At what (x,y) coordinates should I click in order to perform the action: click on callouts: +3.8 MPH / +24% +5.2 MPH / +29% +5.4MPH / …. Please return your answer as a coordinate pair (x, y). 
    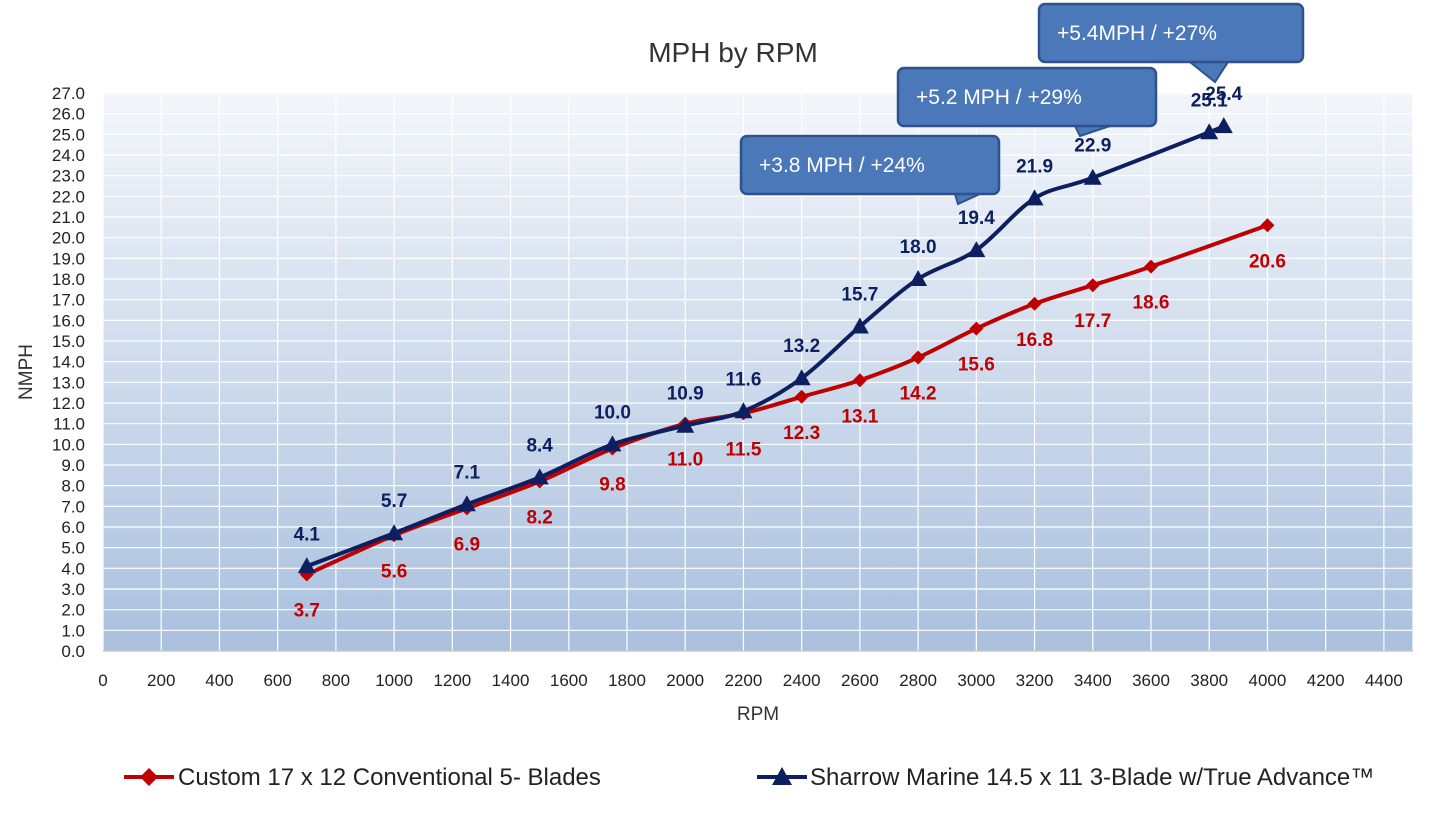
    Looking at the image, I should click on (1022, 104).